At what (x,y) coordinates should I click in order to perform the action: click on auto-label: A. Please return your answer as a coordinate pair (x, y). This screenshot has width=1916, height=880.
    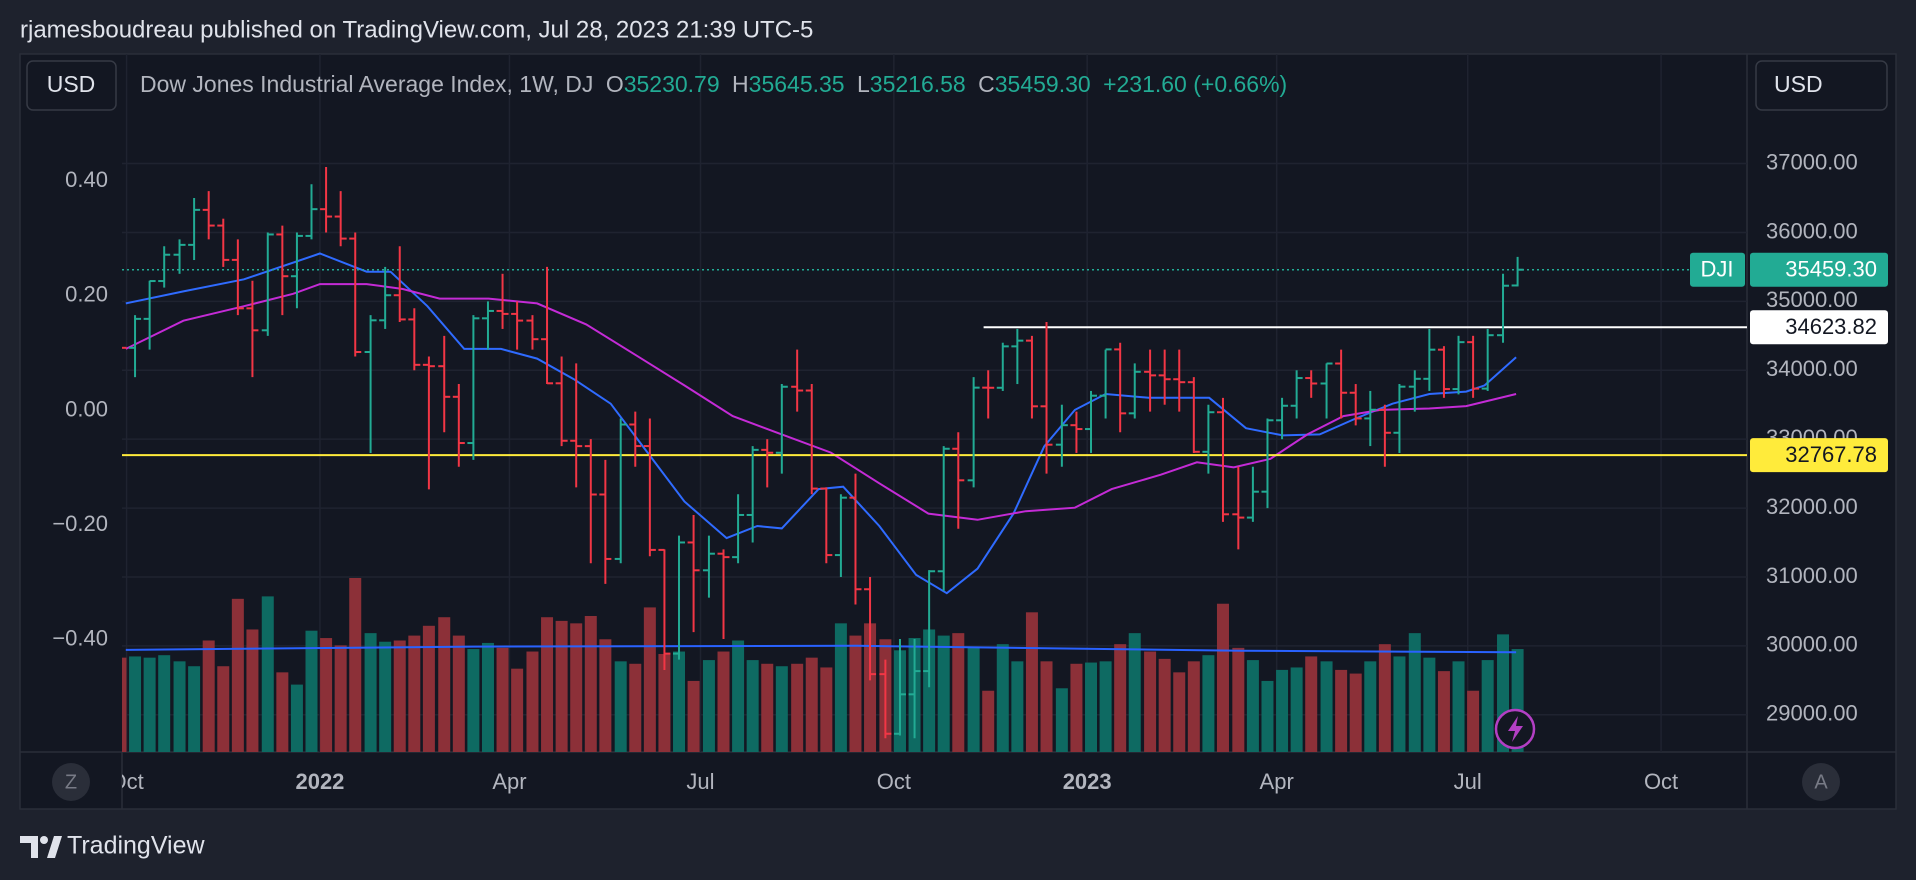
    Looking at the image, I should click on (1821, 782).